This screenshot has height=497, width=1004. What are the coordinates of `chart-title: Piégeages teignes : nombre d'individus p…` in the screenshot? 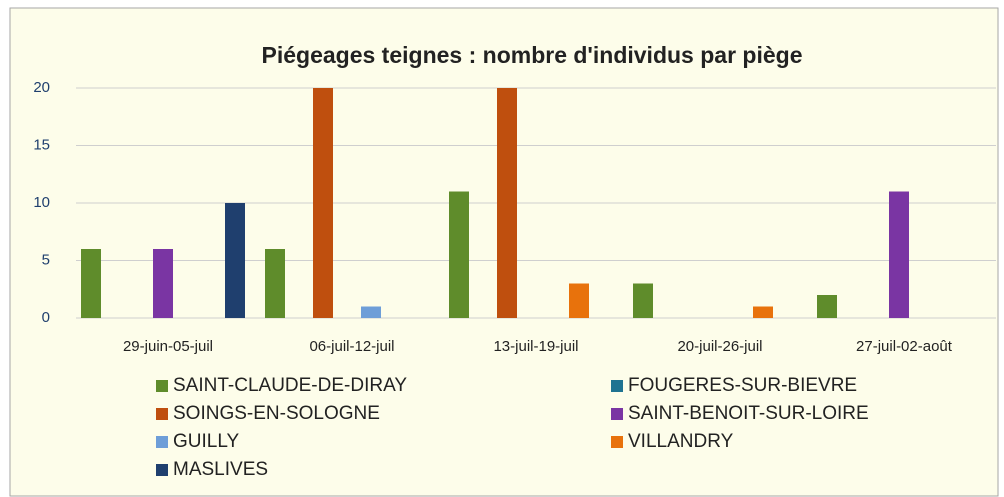 It's located at (532, 55).